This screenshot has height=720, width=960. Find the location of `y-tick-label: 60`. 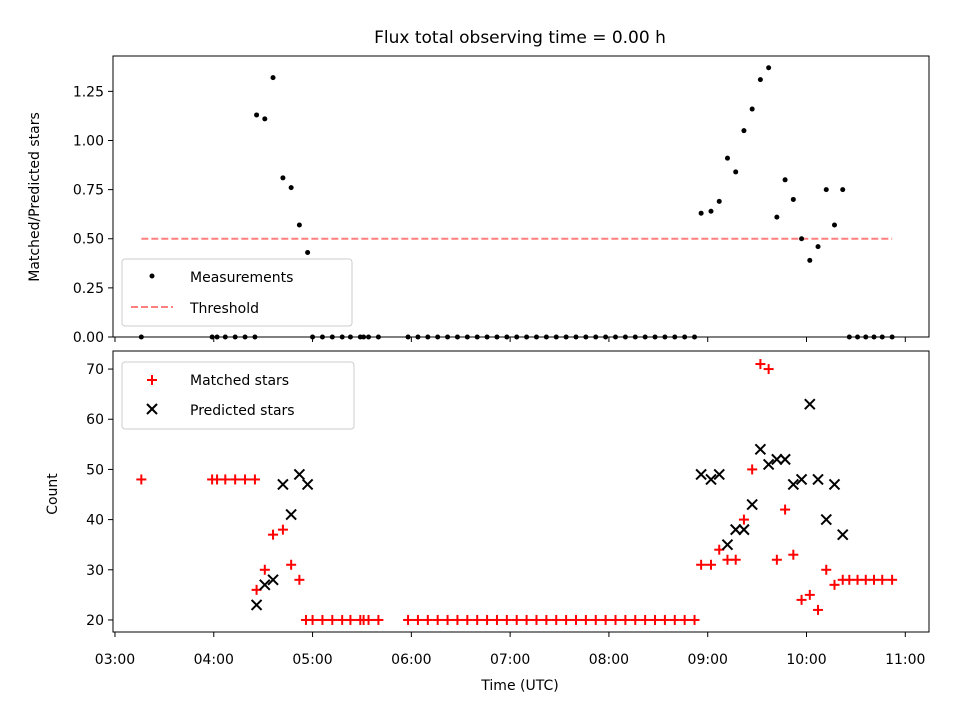

y-tick-label: 60 is located at coordinates (95, 420).